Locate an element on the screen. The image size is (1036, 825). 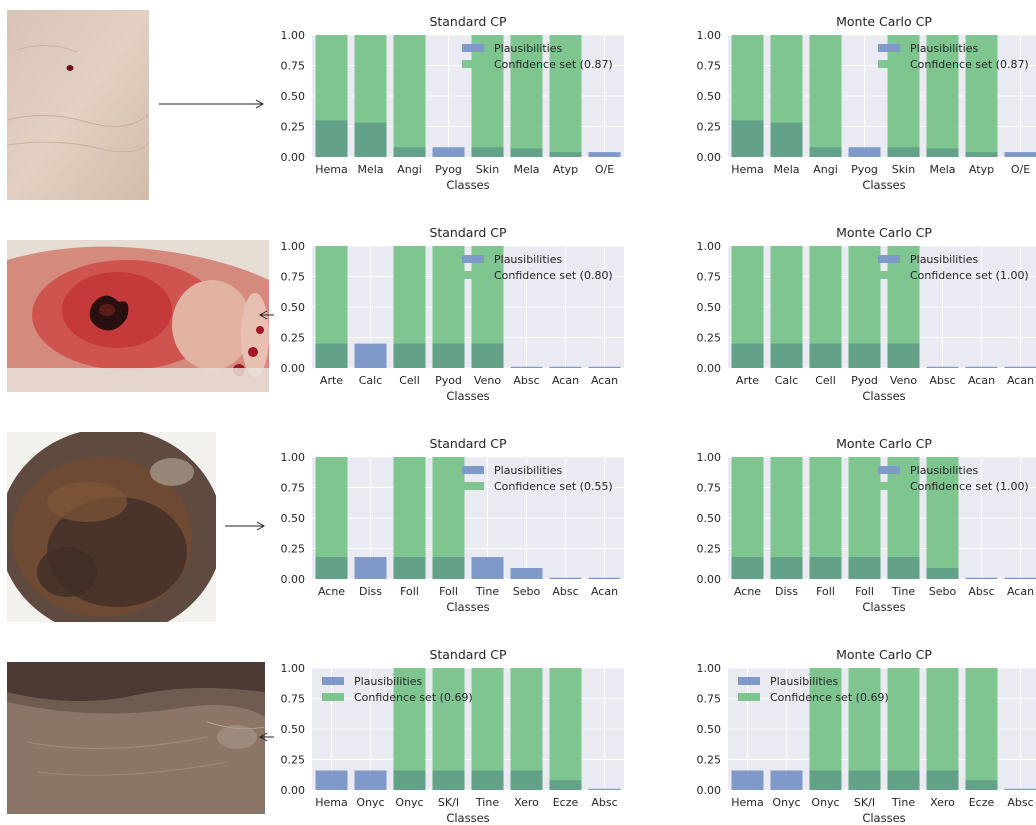
x-tick-label: Tine is located at coordinates (487, 591).